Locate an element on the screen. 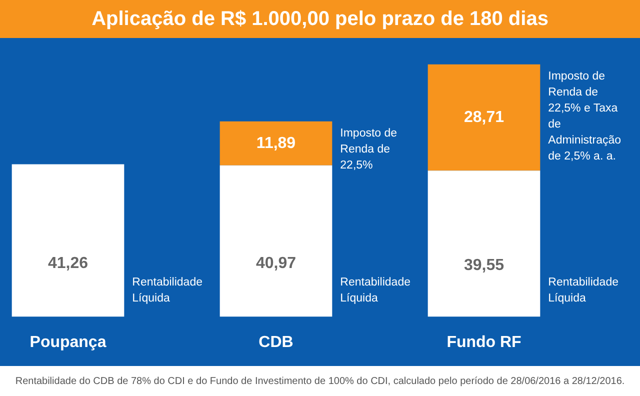 The image size is (640, 396). text: Rentabilidade do CDB de 78% do CDI e do Fundo de Investimento de 100% do CDI, calculado pelo período de 28/06/2016 a 28/12/2016. is located at coordinates (320, 381).